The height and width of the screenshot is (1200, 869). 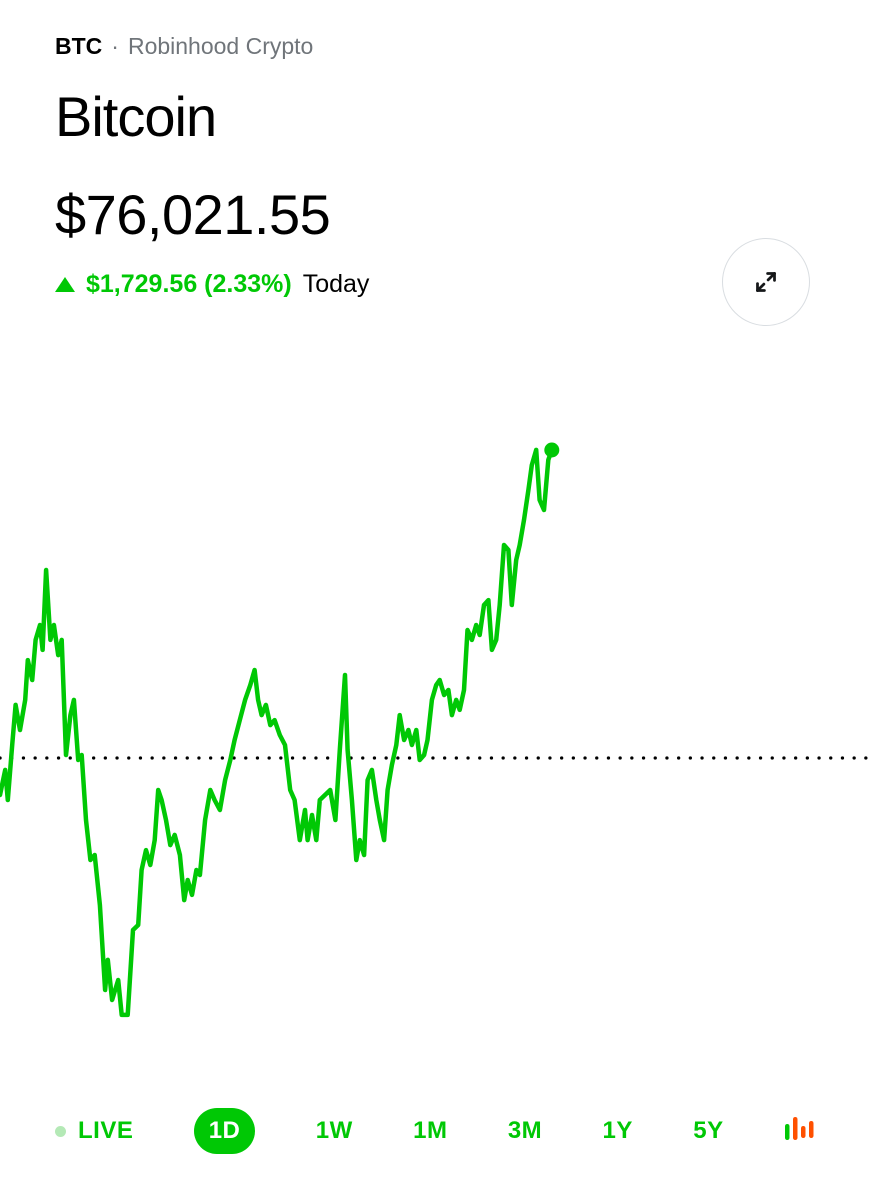 I want to click on range-live: LIVE, so click(x=94, y=1131).